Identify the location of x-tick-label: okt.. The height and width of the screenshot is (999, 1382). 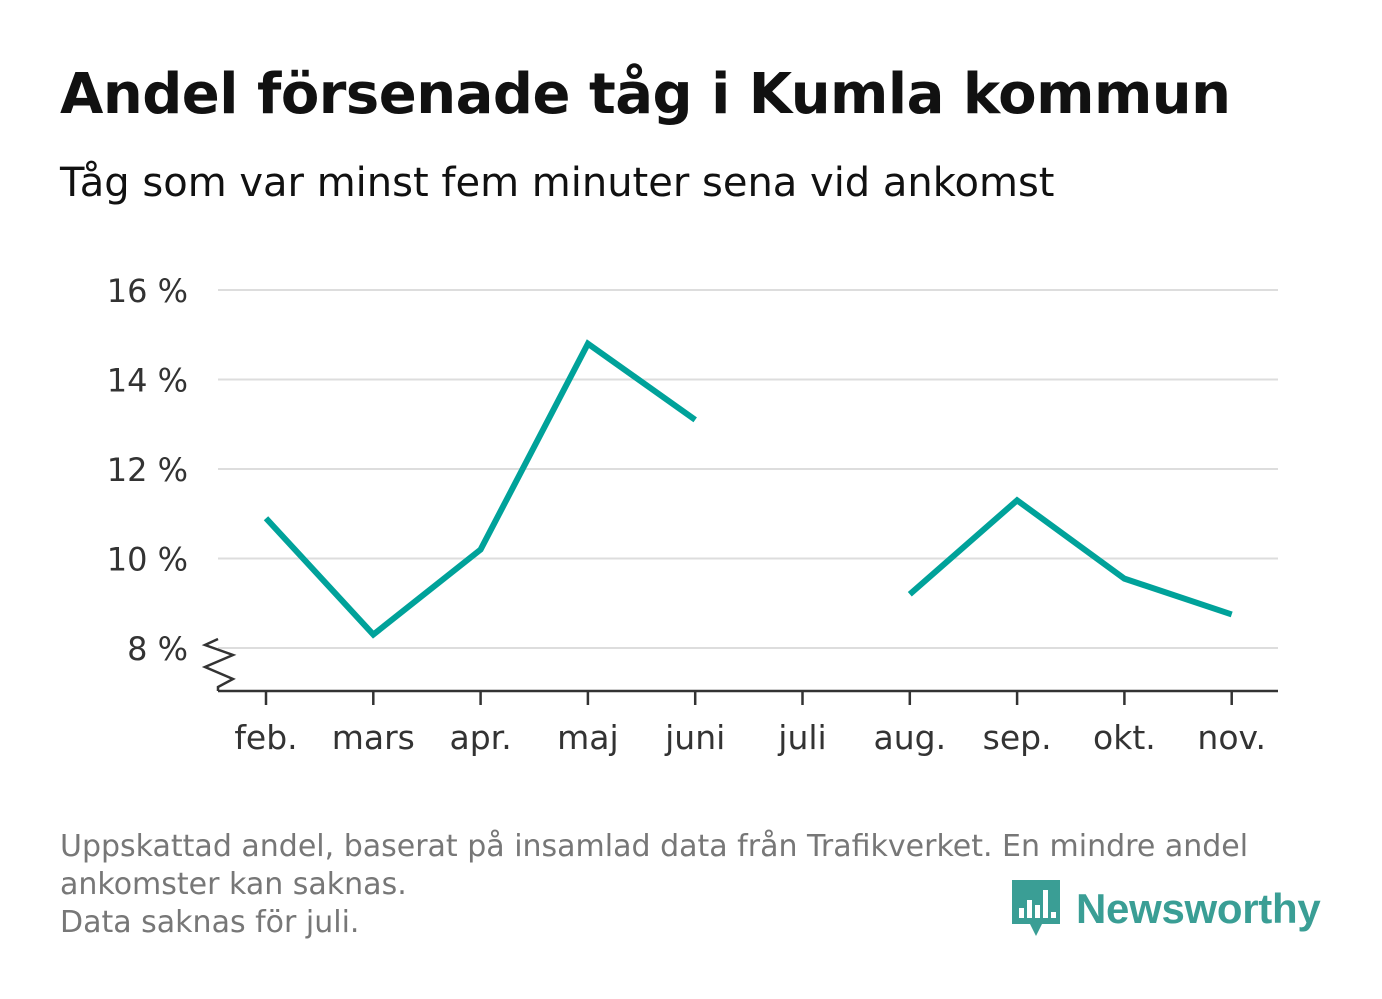
(1124, 737).